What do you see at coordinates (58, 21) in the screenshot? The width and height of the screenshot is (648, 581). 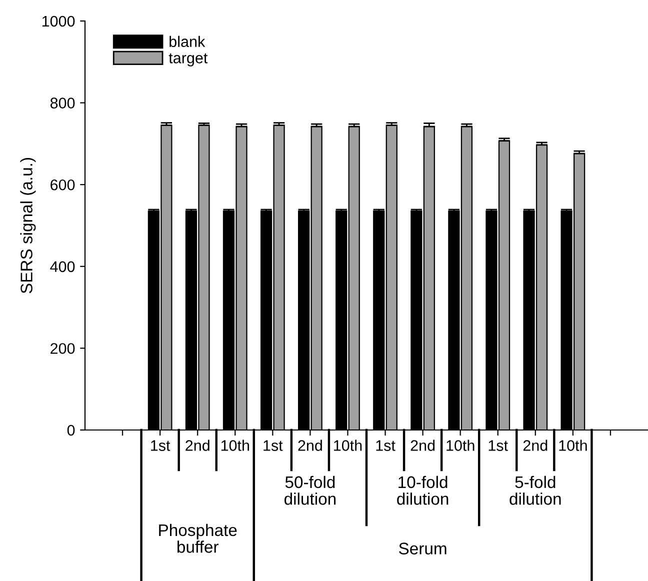 I see `y-tick-label: 1000` at bounding box center [58, 21].